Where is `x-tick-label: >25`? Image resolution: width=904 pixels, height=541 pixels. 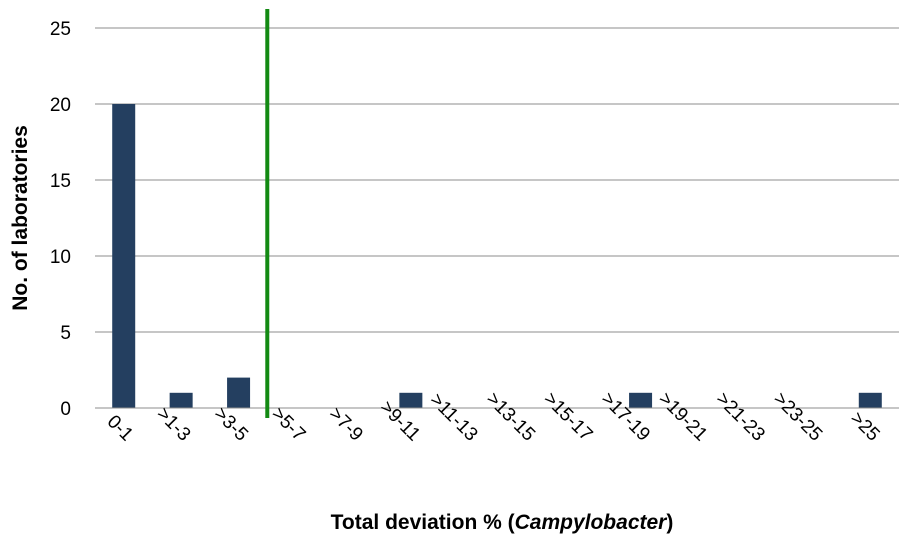
x-tick-label: >25 is located at coordinates (865, 427).